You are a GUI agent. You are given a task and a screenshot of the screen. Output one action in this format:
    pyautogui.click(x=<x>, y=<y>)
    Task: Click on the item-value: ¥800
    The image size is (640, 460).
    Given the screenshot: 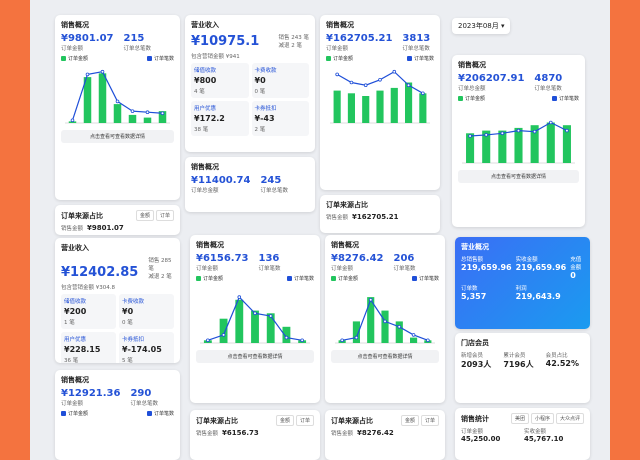 What is the action you would take?
    pyautogui.click(x=205, y=80)
    